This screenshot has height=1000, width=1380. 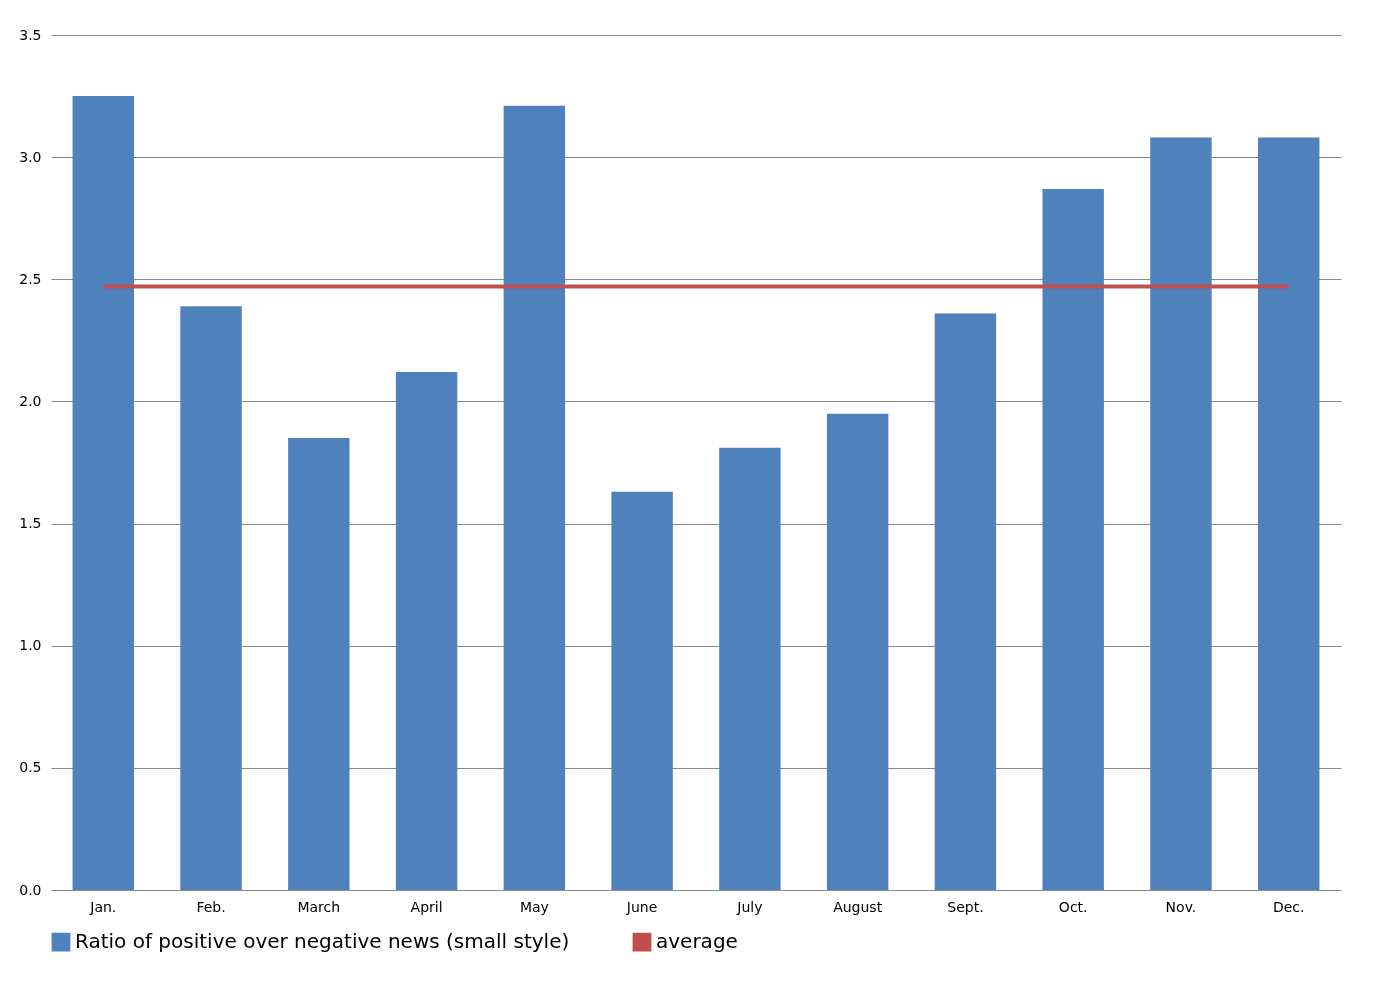 What do you see at coordinates (30, 34) in the screenshot?
I see `y-tick-label: 3.5` at bounding box center [30, 34].